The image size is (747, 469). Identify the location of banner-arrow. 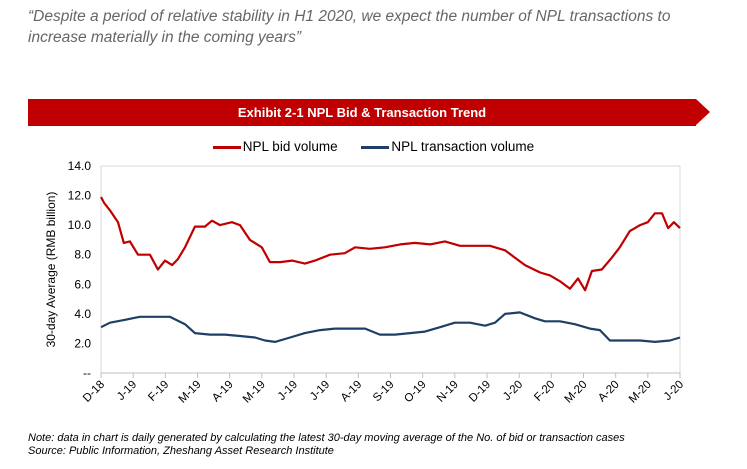
(703, 112).